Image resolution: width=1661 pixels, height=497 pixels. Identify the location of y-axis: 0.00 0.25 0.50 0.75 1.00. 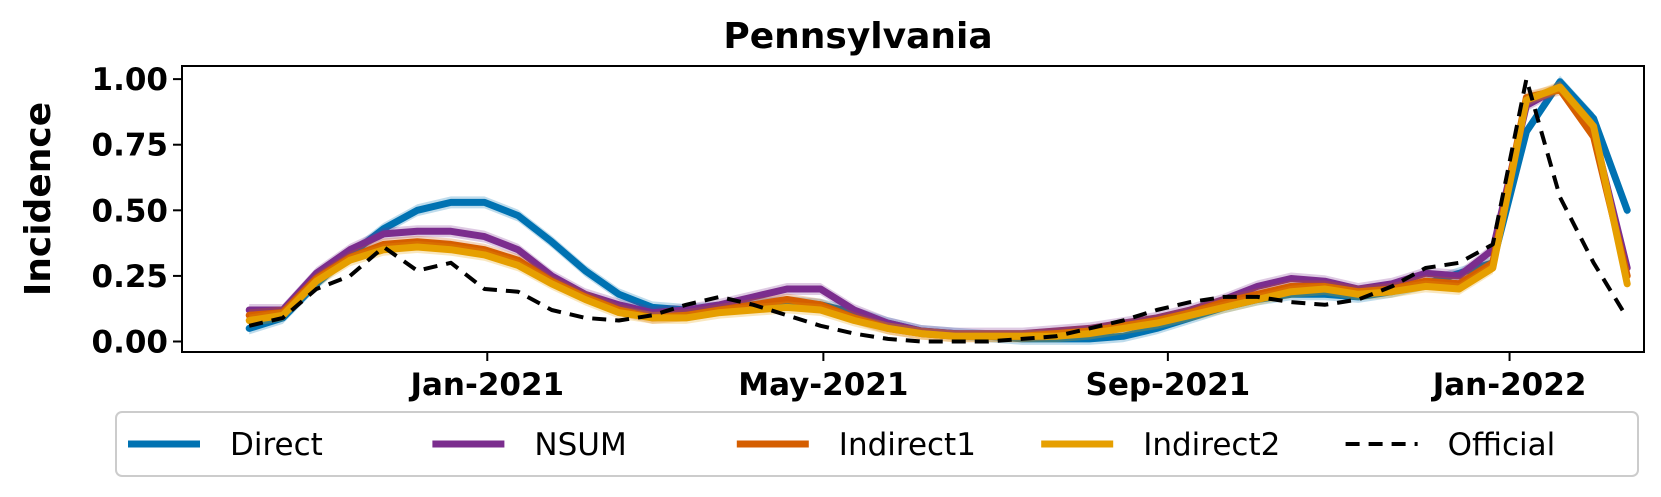
(137, 211).